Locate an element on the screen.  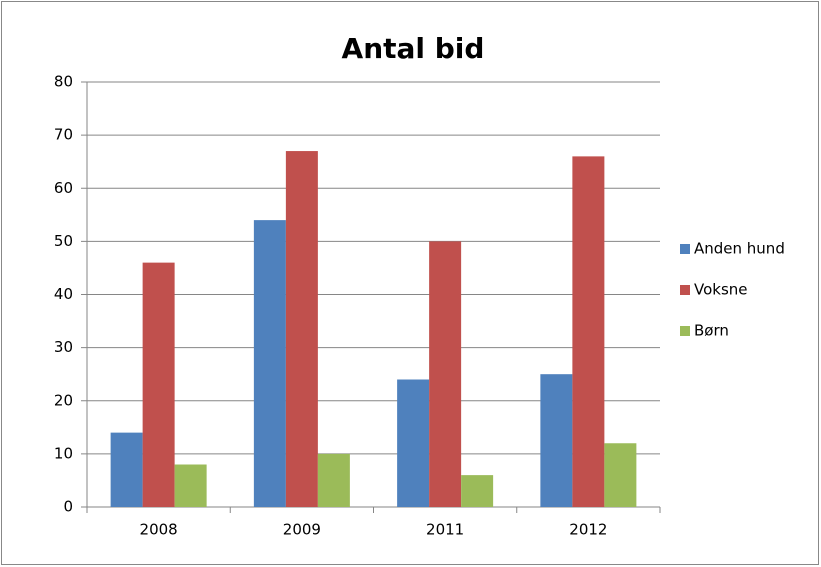
y-tick-label: 0 is located at coordinates (68, 507).